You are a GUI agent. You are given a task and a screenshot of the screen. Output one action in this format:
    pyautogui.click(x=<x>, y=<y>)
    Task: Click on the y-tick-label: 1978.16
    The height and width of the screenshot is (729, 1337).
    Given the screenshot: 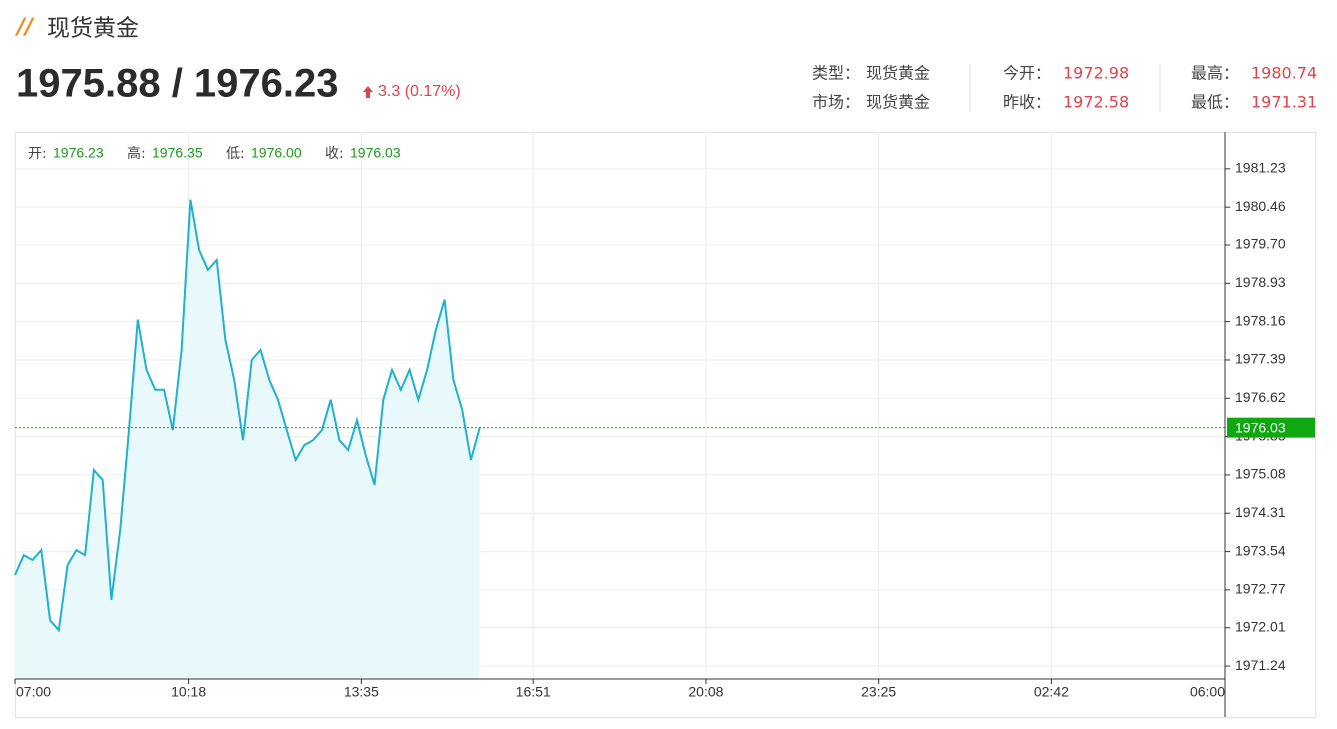 What is the action you would take?
    pyautogui.click(x=1260, y=320)
    